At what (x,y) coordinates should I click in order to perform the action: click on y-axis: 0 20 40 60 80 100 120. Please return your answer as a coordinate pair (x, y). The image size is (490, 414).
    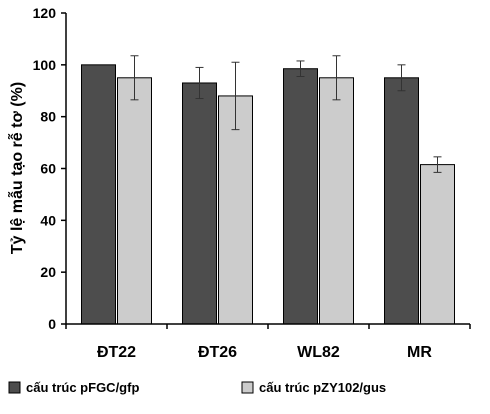
    Looking at the image, I should click on (50, 168).